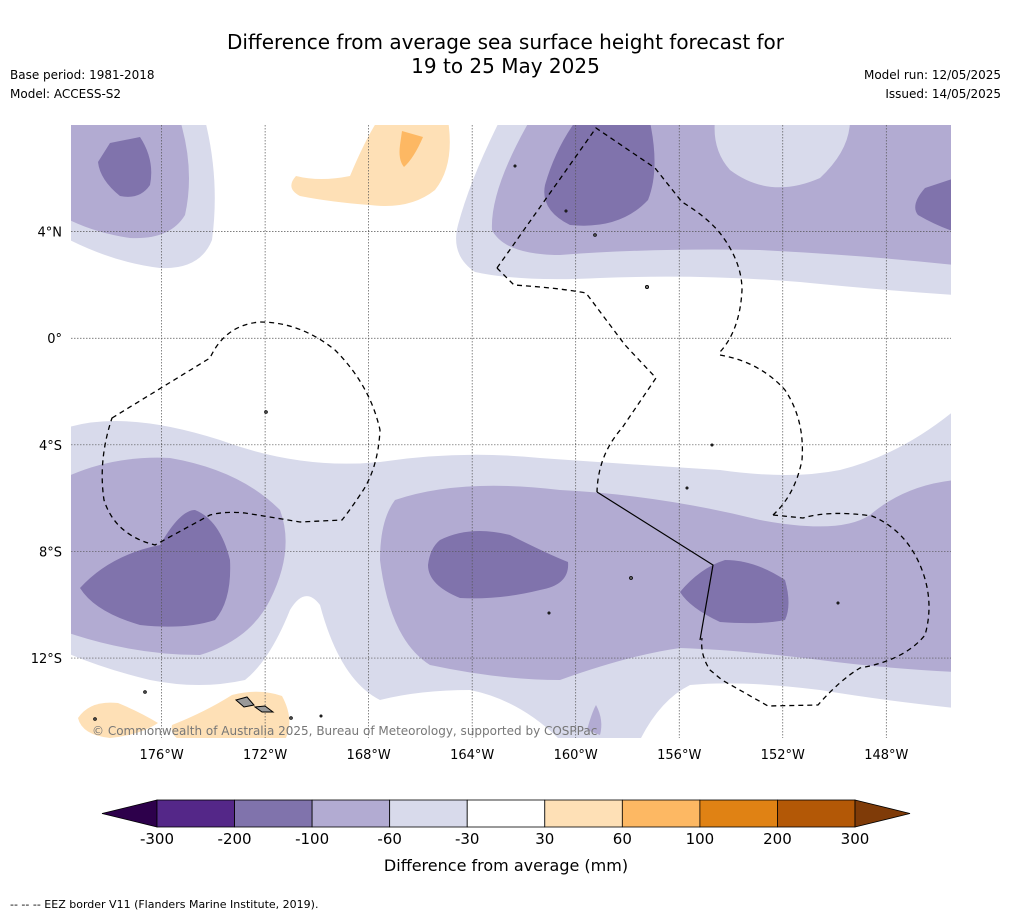  I want to click on colorbar-tick-label: -60, so click(389, 839).